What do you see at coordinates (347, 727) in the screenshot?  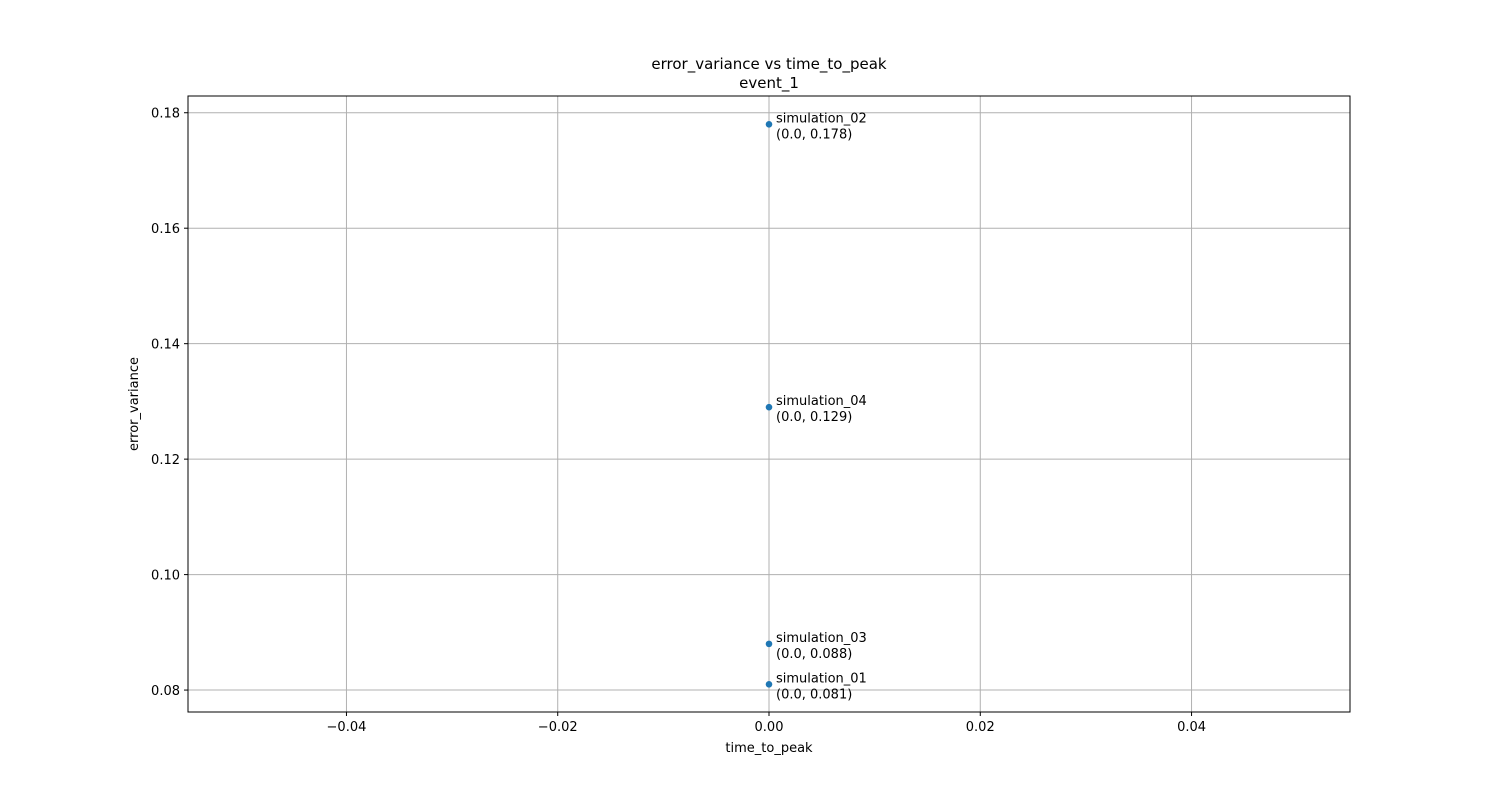 I see `x-tick-label: −0.04` at bounding box center [347, 727].